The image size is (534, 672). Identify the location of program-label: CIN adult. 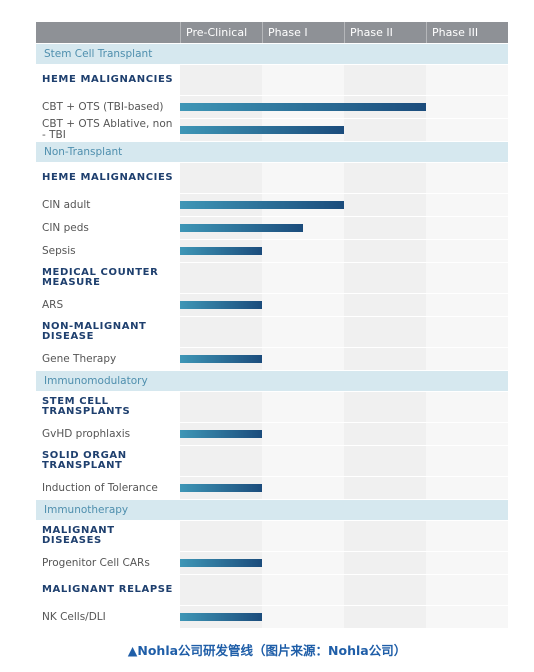
(66, 204).